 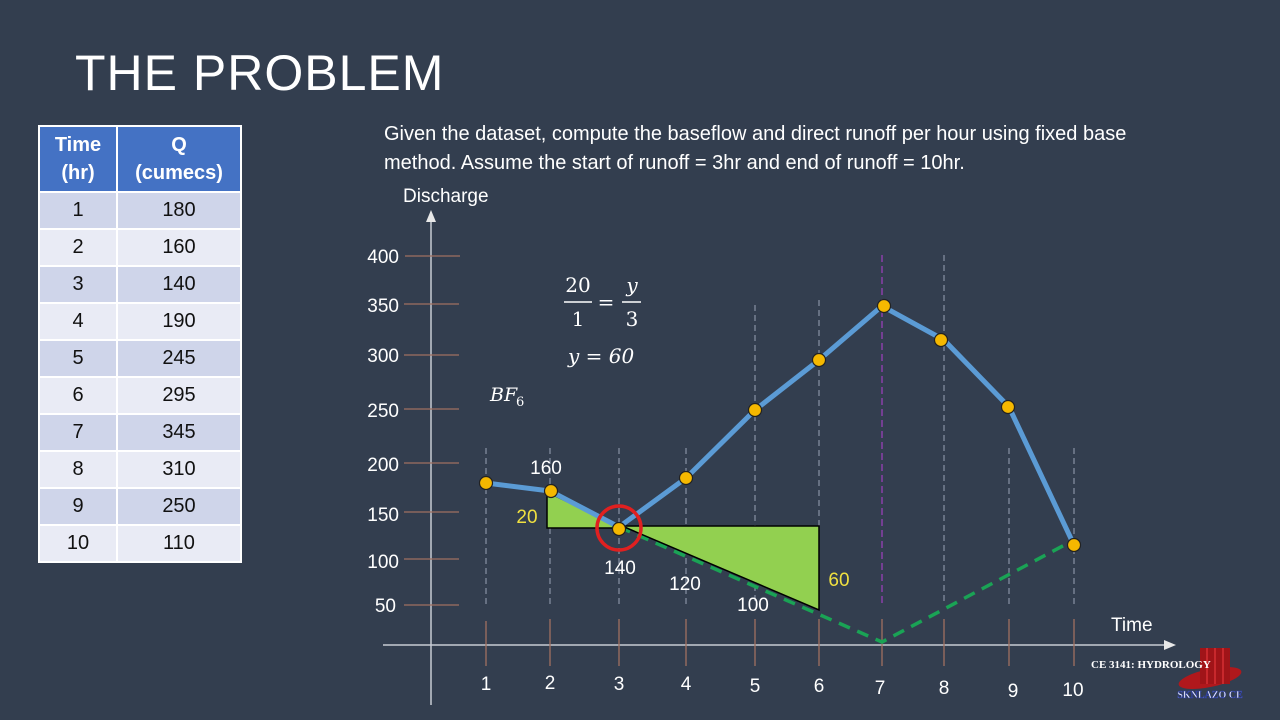 What do you see at coordinates (446, 196) in the screenshot?
I see `y-axis-label: Discharge` at bounding box center [446, 196].